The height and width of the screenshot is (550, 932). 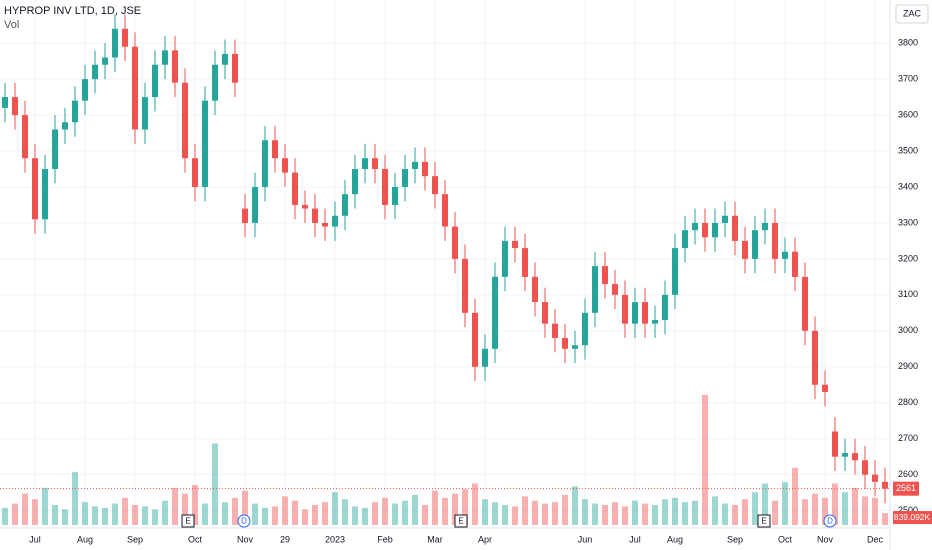 I want to click on volume-label: 839.092K, so click(x=912, y=517).